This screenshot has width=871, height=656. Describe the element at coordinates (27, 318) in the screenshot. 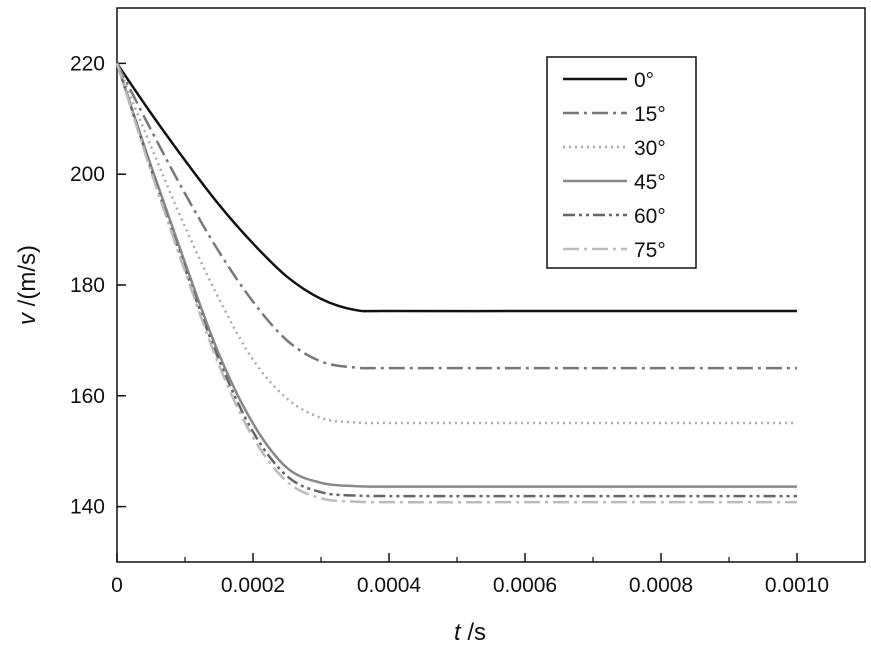

I see `y-axis-var: v` at that location.